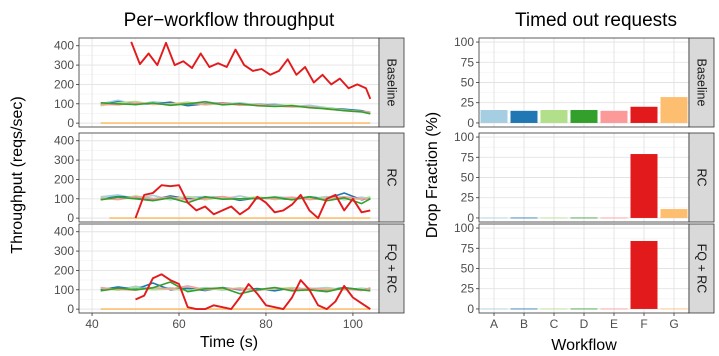 This screenshot has height=356, width=719. What do you see at coordinates (584, 268) in the screenshot?
I see `bar-panel-2: 0 25 50 75 100 FQ + RC` at bounding box center [584, 268].